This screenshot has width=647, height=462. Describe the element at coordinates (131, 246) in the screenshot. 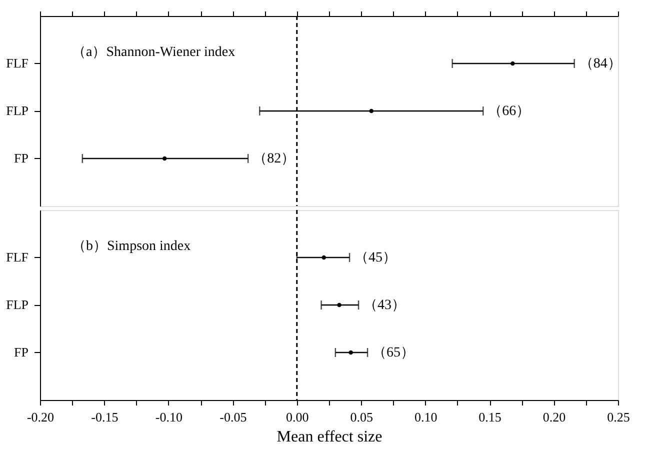

I see `annotation: （b）Simpson index` at that location.